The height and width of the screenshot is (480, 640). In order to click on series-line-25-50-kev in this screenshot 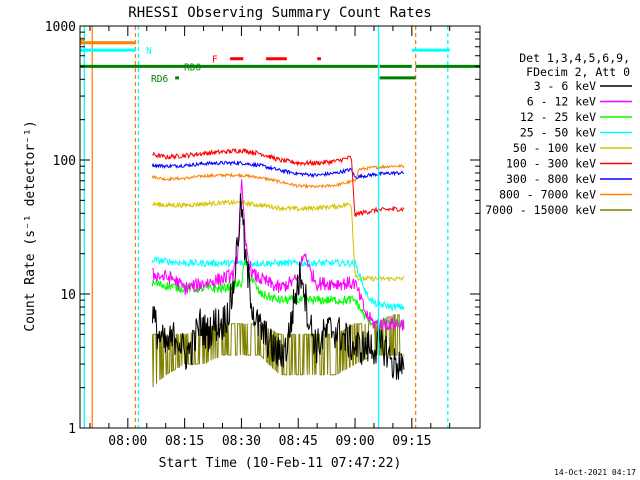, I will do `click(278, 284)`.